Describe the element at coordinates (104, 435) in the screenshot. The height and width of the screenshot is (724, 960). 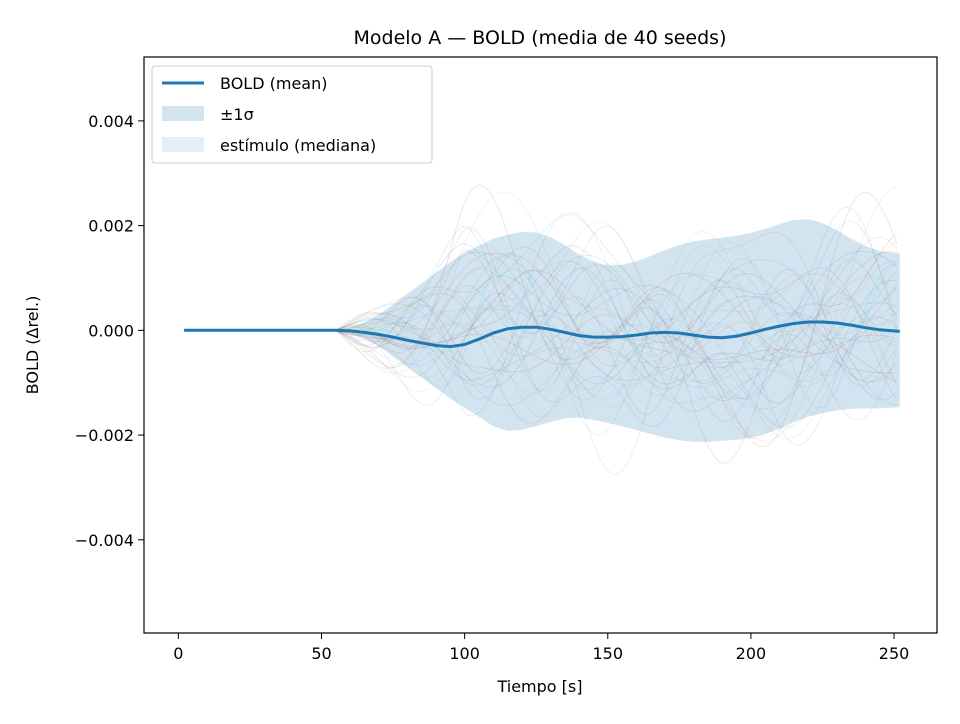
I see `y-tick-label: −0.002` at that location.